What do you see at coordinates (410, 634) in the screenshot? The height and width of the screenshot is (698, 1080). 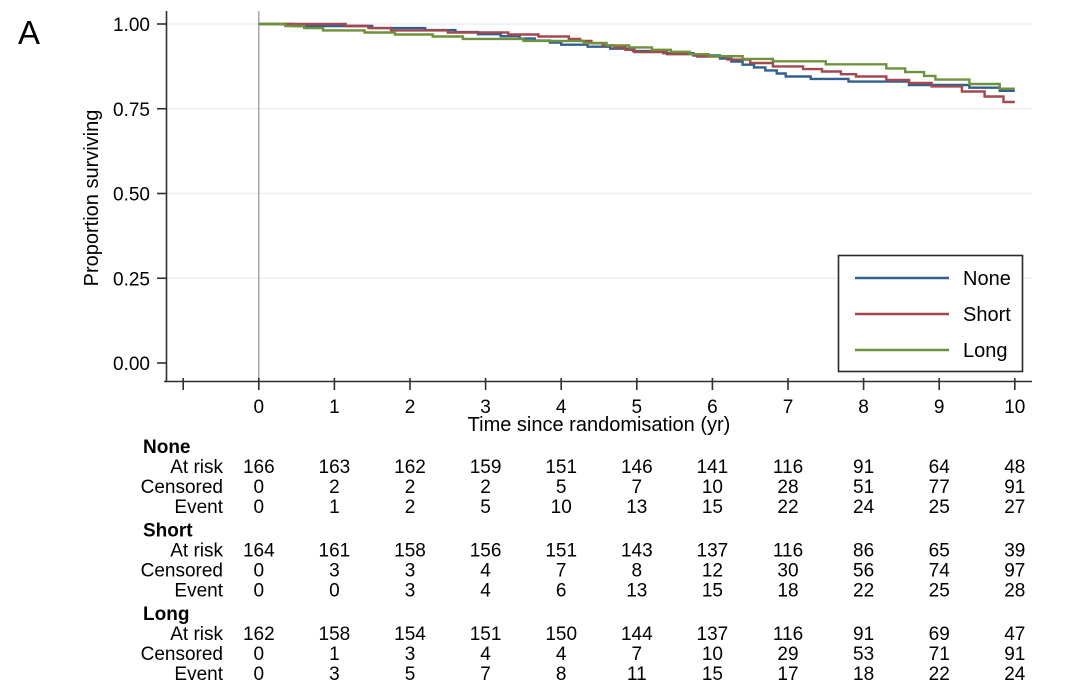 I see `risk-value: 154` at bounding box center [410, 634].